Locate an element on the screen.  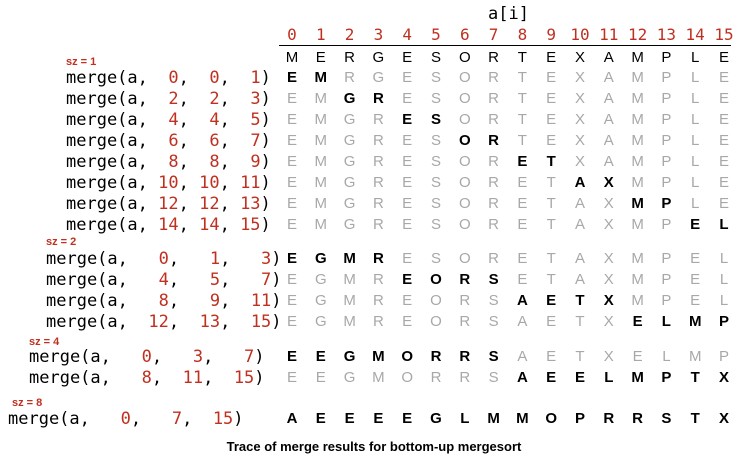
merge-call: merge(a, 2, 2, 3) is located at coordinates (168, 99).